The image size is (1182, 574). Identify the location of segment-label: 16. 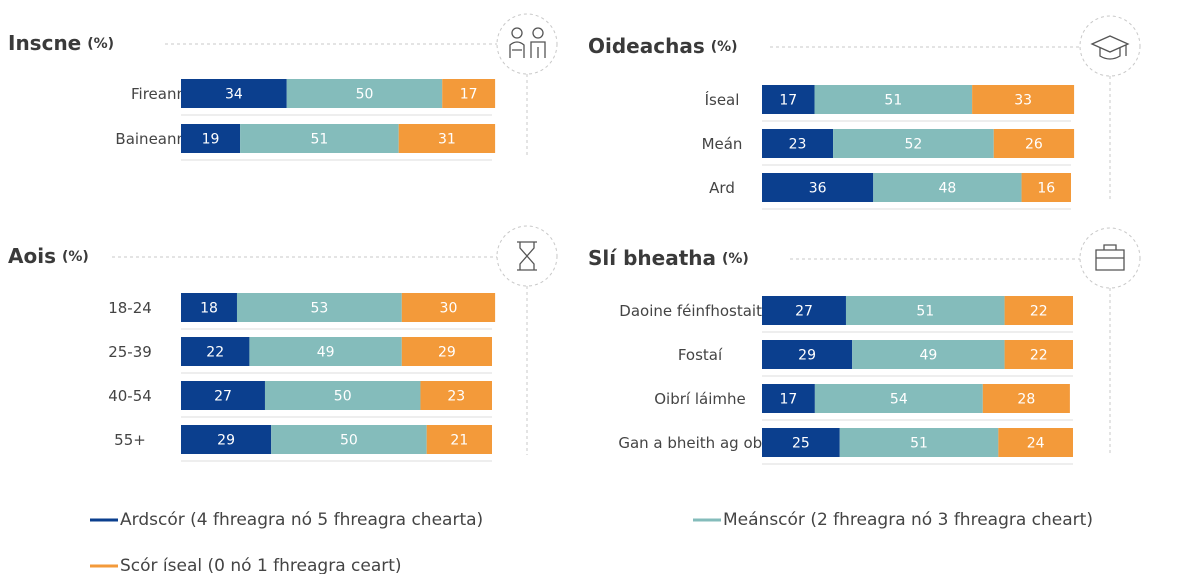
(1046, 189).